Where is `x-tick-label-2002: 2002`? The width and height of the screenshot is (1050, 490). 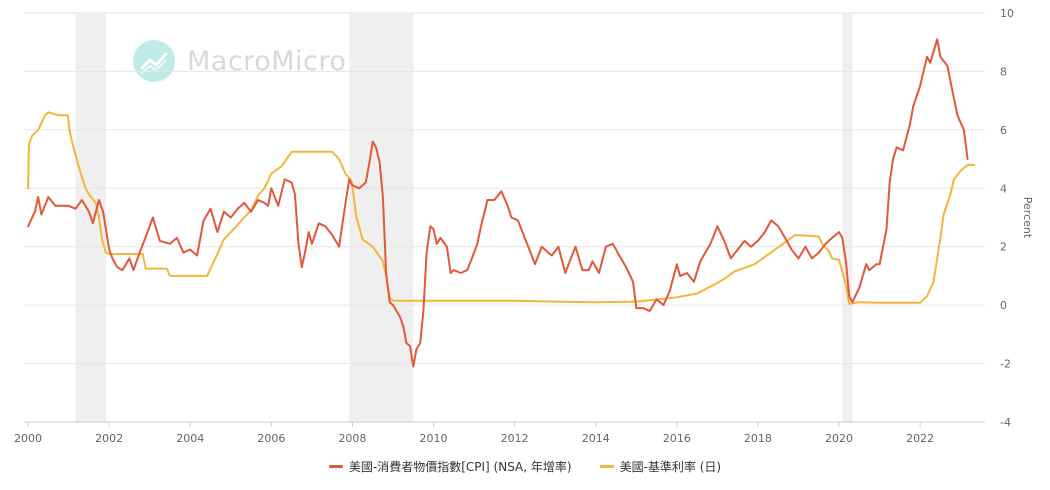
x-tick-label-2002: 2002 is located at coordinates (109, 438).